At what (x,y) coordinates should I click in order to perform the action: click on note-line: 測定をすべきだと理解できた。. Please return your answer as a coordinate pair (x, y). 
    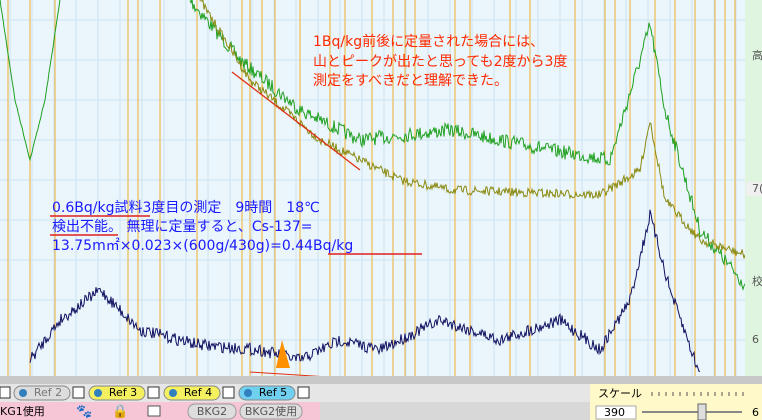
    Looking at the image, I should click on (410, 81).